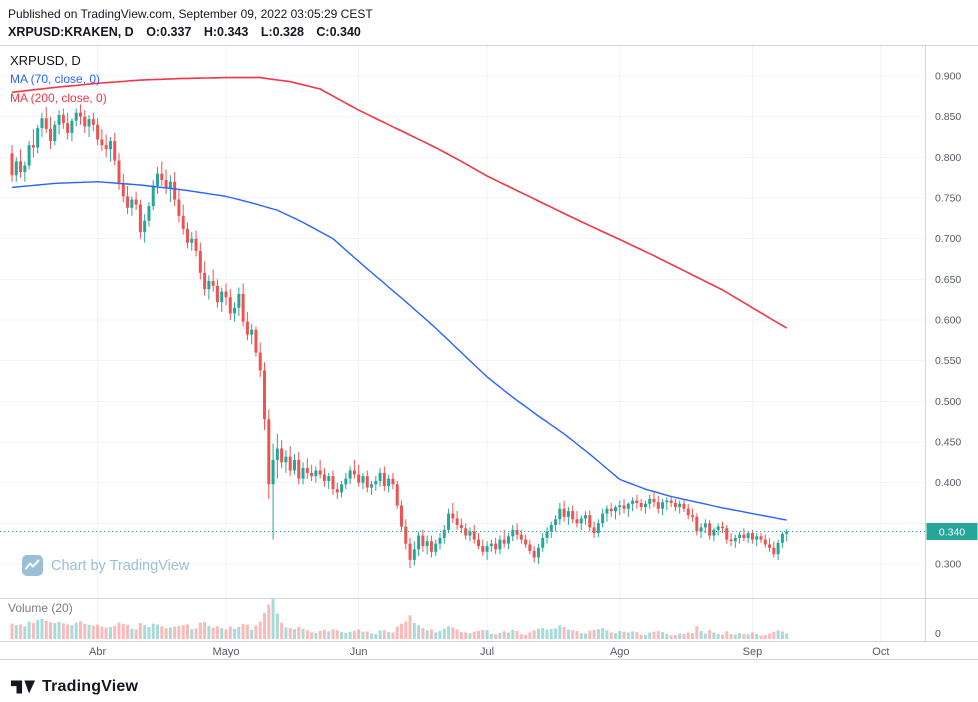 The height and width of the screenshot is (702, 978). Describe the element at coordinates (176, 32) in the screenshot. I see `open-value: 0.337` at that location.